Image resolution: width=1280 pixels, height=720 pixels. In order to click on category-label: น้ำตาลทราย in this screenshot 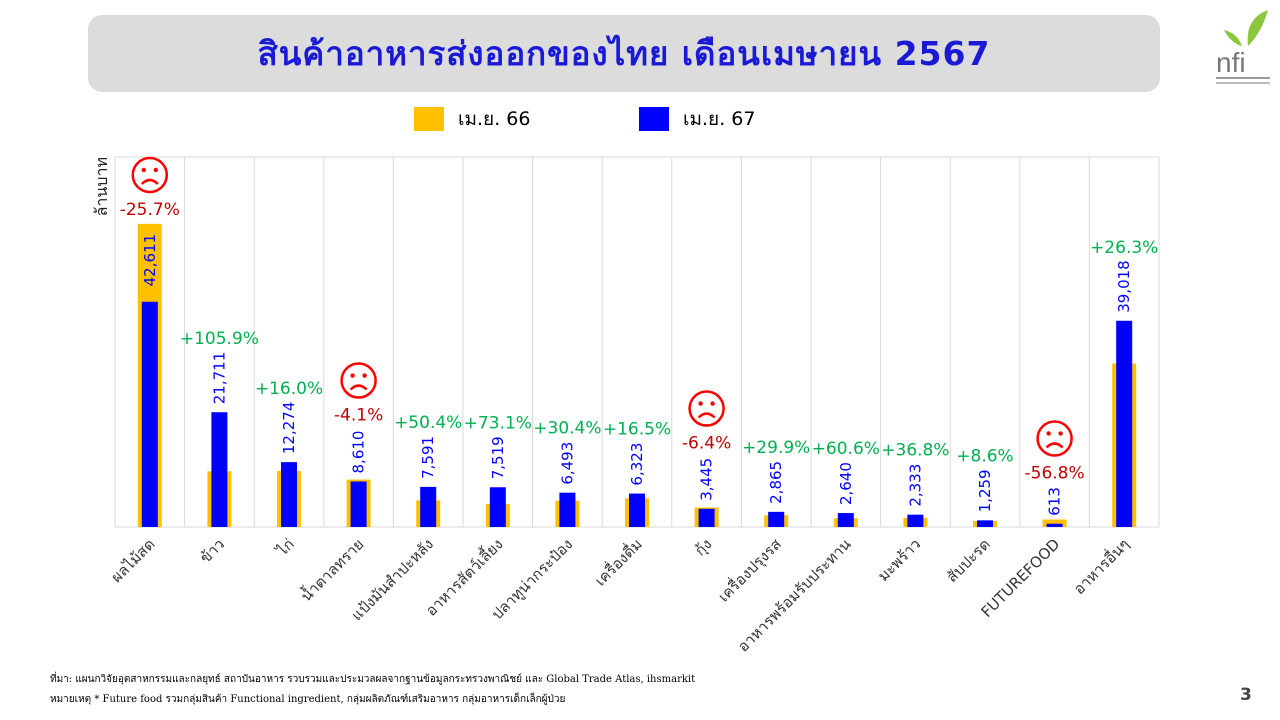, I will do `click(332, 570)`.